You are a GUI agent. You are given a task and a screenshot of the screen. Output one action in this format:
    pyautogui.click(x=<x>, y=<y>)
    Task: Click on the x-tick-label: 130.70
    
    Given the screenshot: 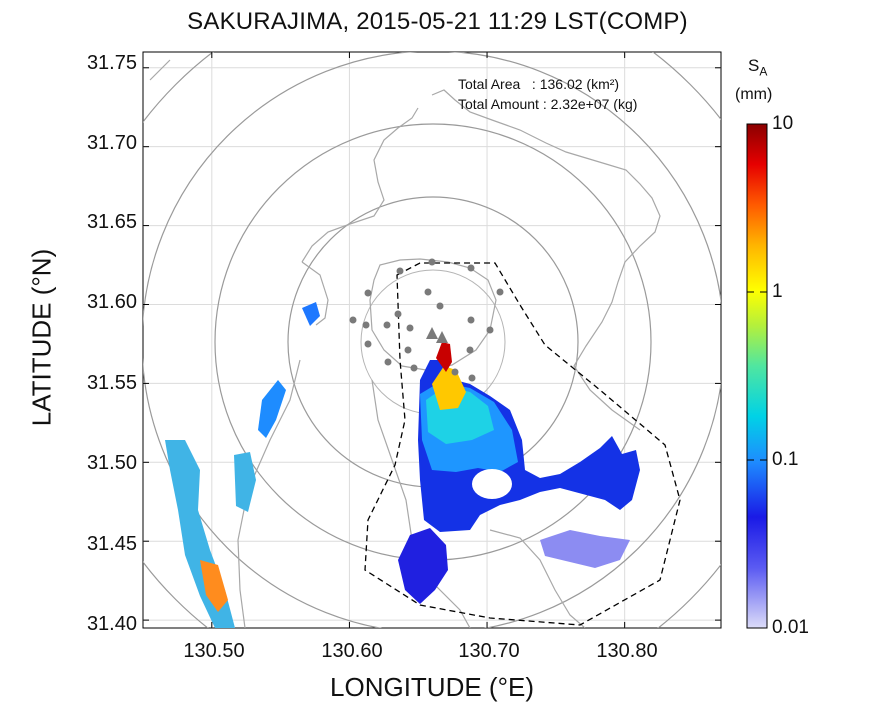 What is the action you would take?
    pyautogui.click(x=489, y=651)
    